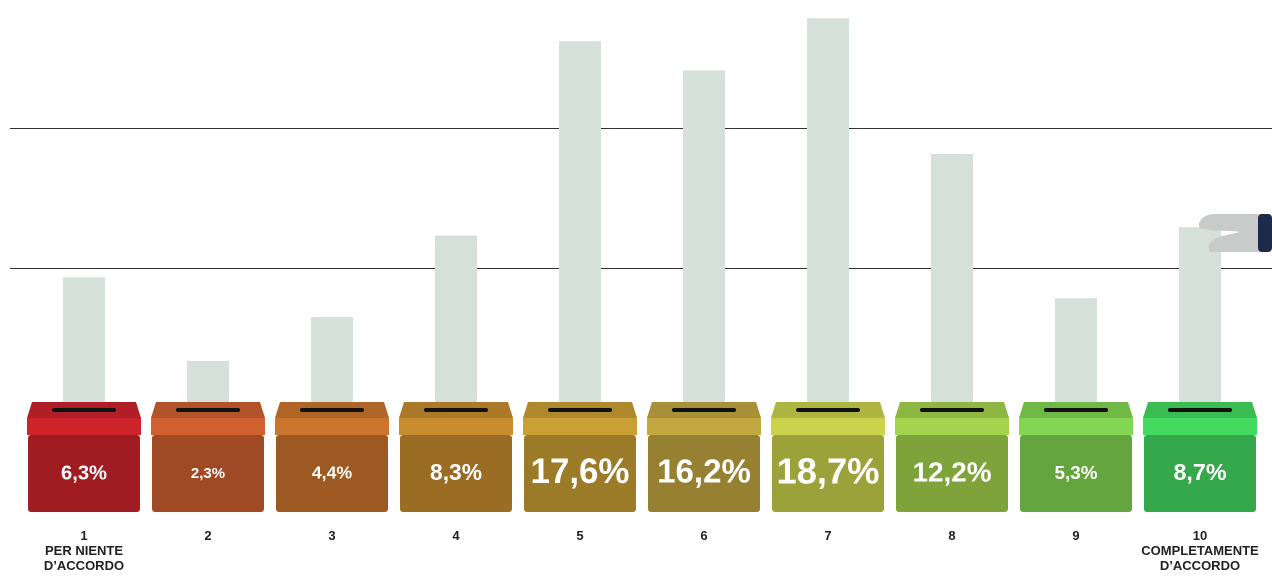  I want to click on hand, so click(1235, 233).